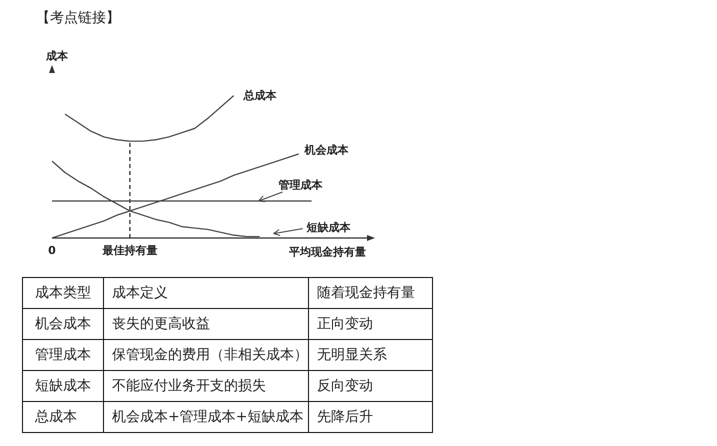 Image resolution: width=717 pixels, height=446 pixels. I want to click on text: 保管现金的费用（非相关成本）, so click(210, 355).